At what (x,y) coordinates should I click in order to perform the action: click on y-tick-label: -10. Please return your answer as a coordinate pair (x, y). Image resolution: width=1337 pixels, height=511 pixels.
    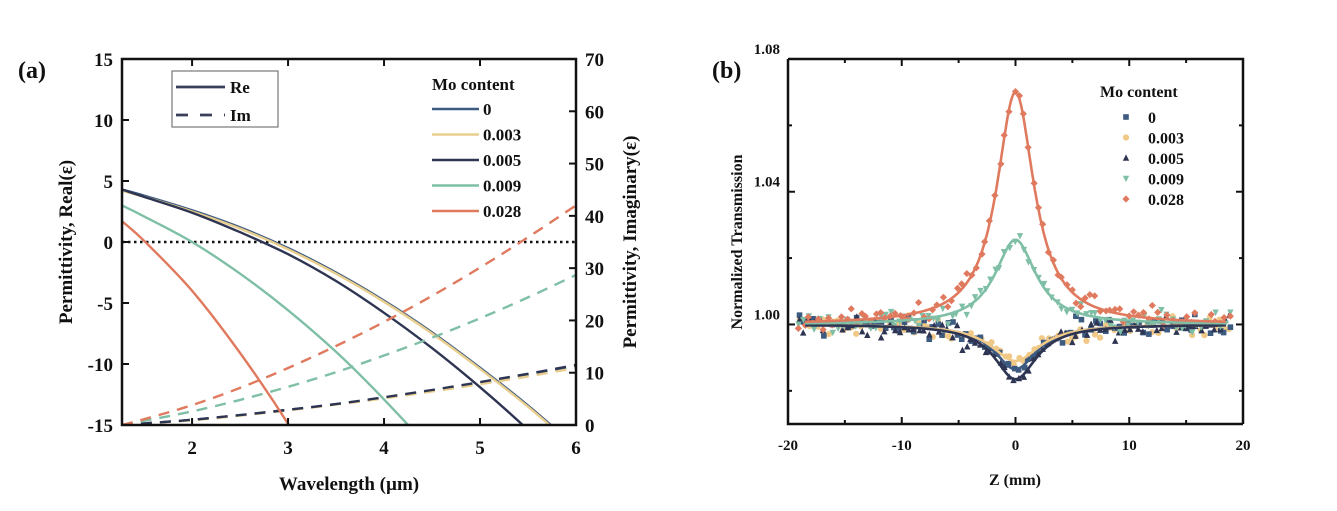
    Looking at the image, I should click on (100, 365).